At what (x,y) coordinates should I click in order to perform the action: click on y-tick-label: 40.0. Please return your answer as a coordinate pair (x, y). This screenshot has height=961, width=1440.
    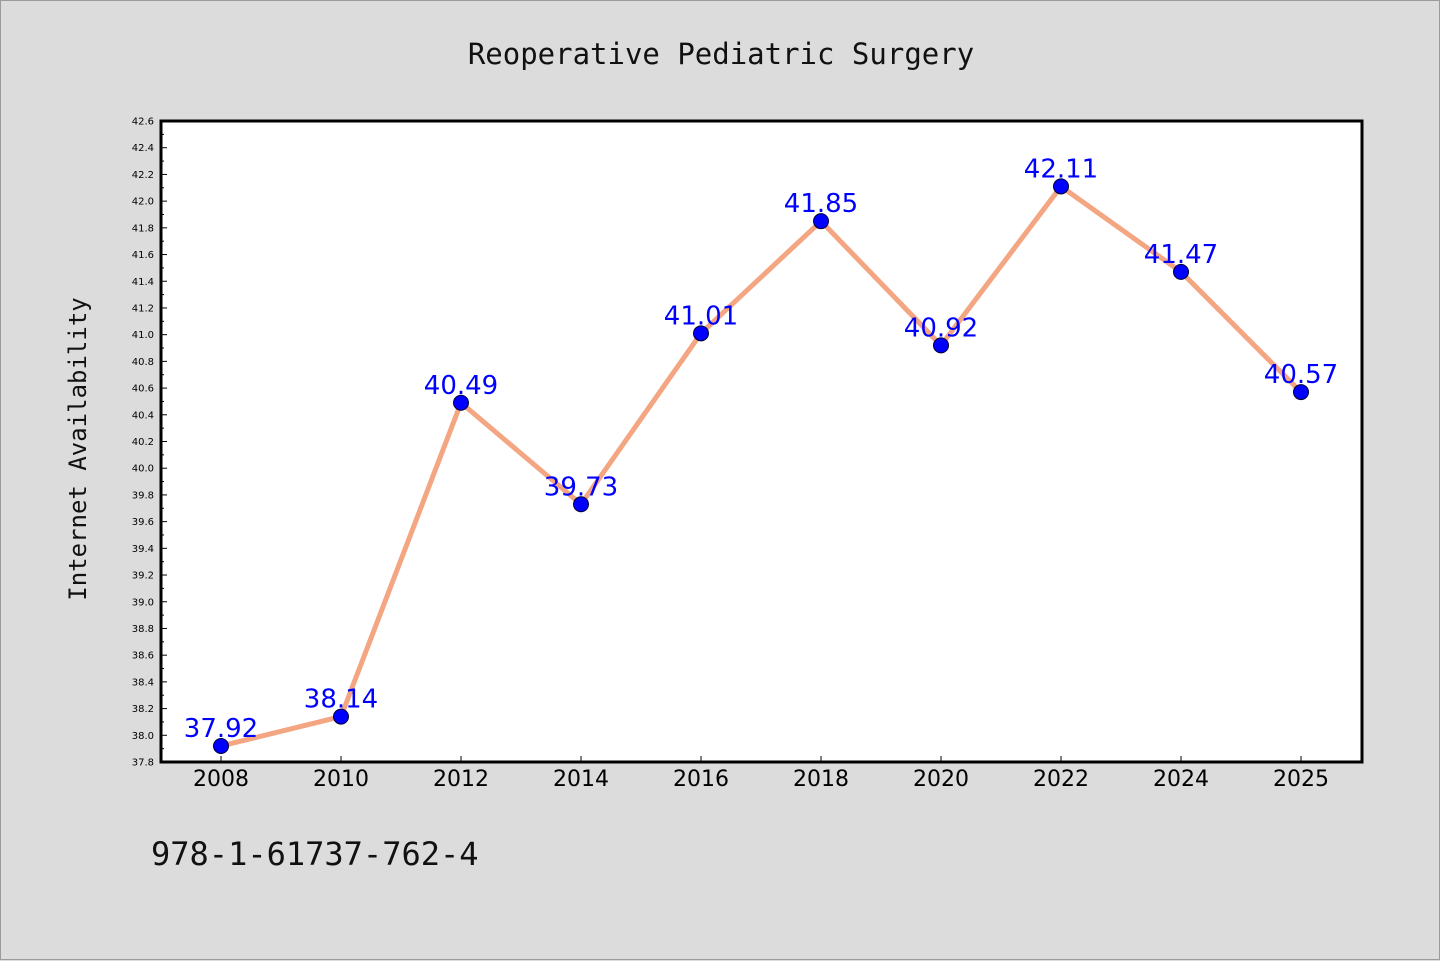
    Looking at the image, I should click on (143, 469).